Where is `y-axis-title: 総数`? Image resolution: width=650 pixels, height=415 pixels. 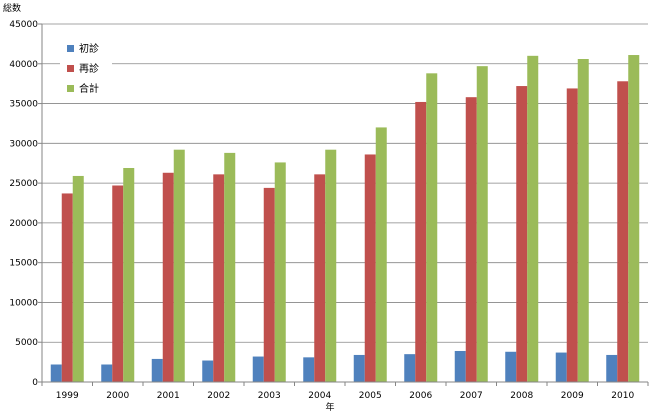 y-axis-title: 総数 is located at coordinates (12, 8).